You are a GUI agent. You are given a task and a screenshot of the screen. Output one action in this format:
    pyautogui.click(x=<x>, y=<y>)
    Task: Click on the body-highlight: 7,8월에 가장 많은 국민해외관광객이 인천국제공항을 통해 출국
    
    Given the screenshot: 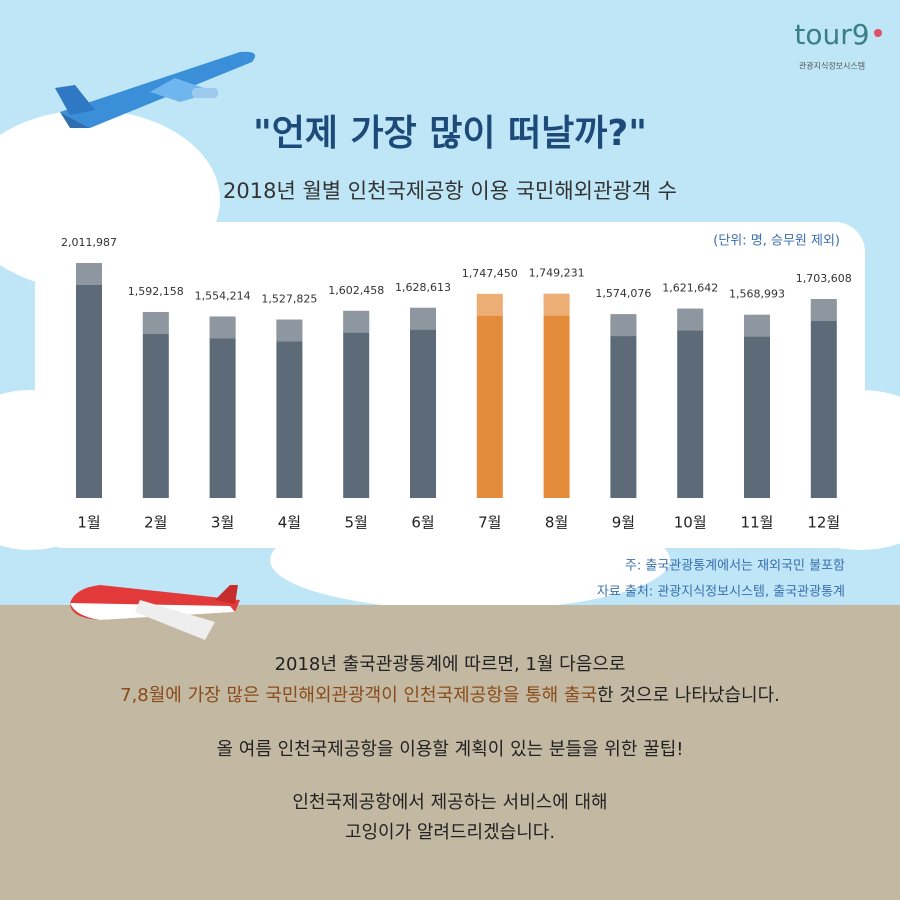 What is the action you would take?
    pyautogui.click(x=358, y=695)
    